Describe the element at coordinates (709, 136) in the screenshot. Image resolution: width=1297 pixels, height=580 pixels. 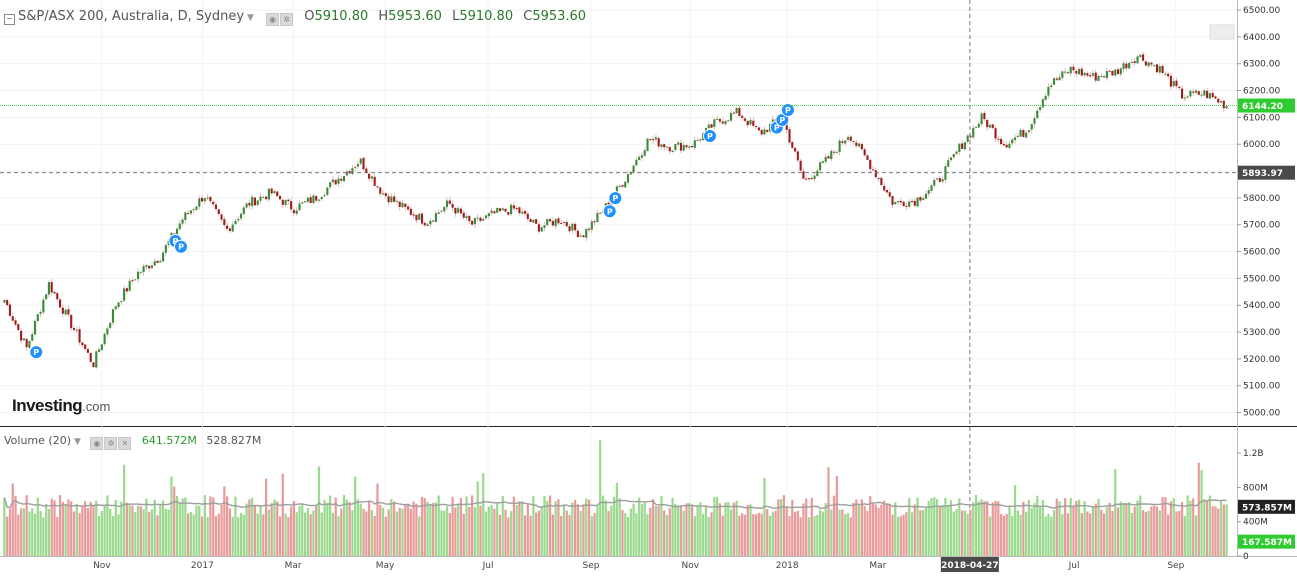
I see `pivot-marker` at that location.